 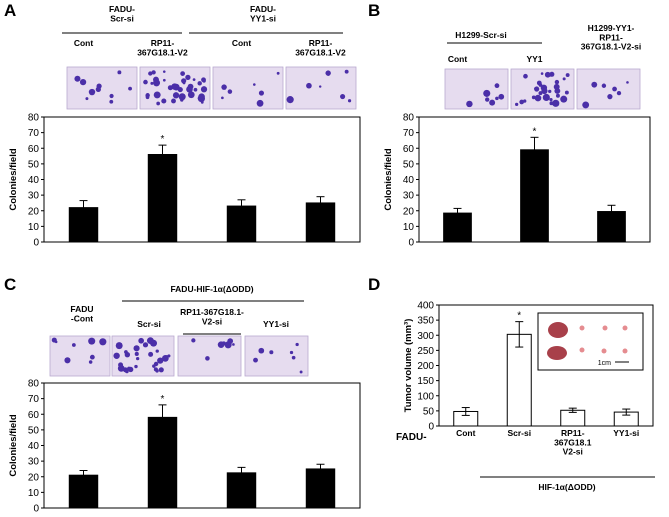 I want to click on y-tick-label: 70, so click(x=409, y=133).